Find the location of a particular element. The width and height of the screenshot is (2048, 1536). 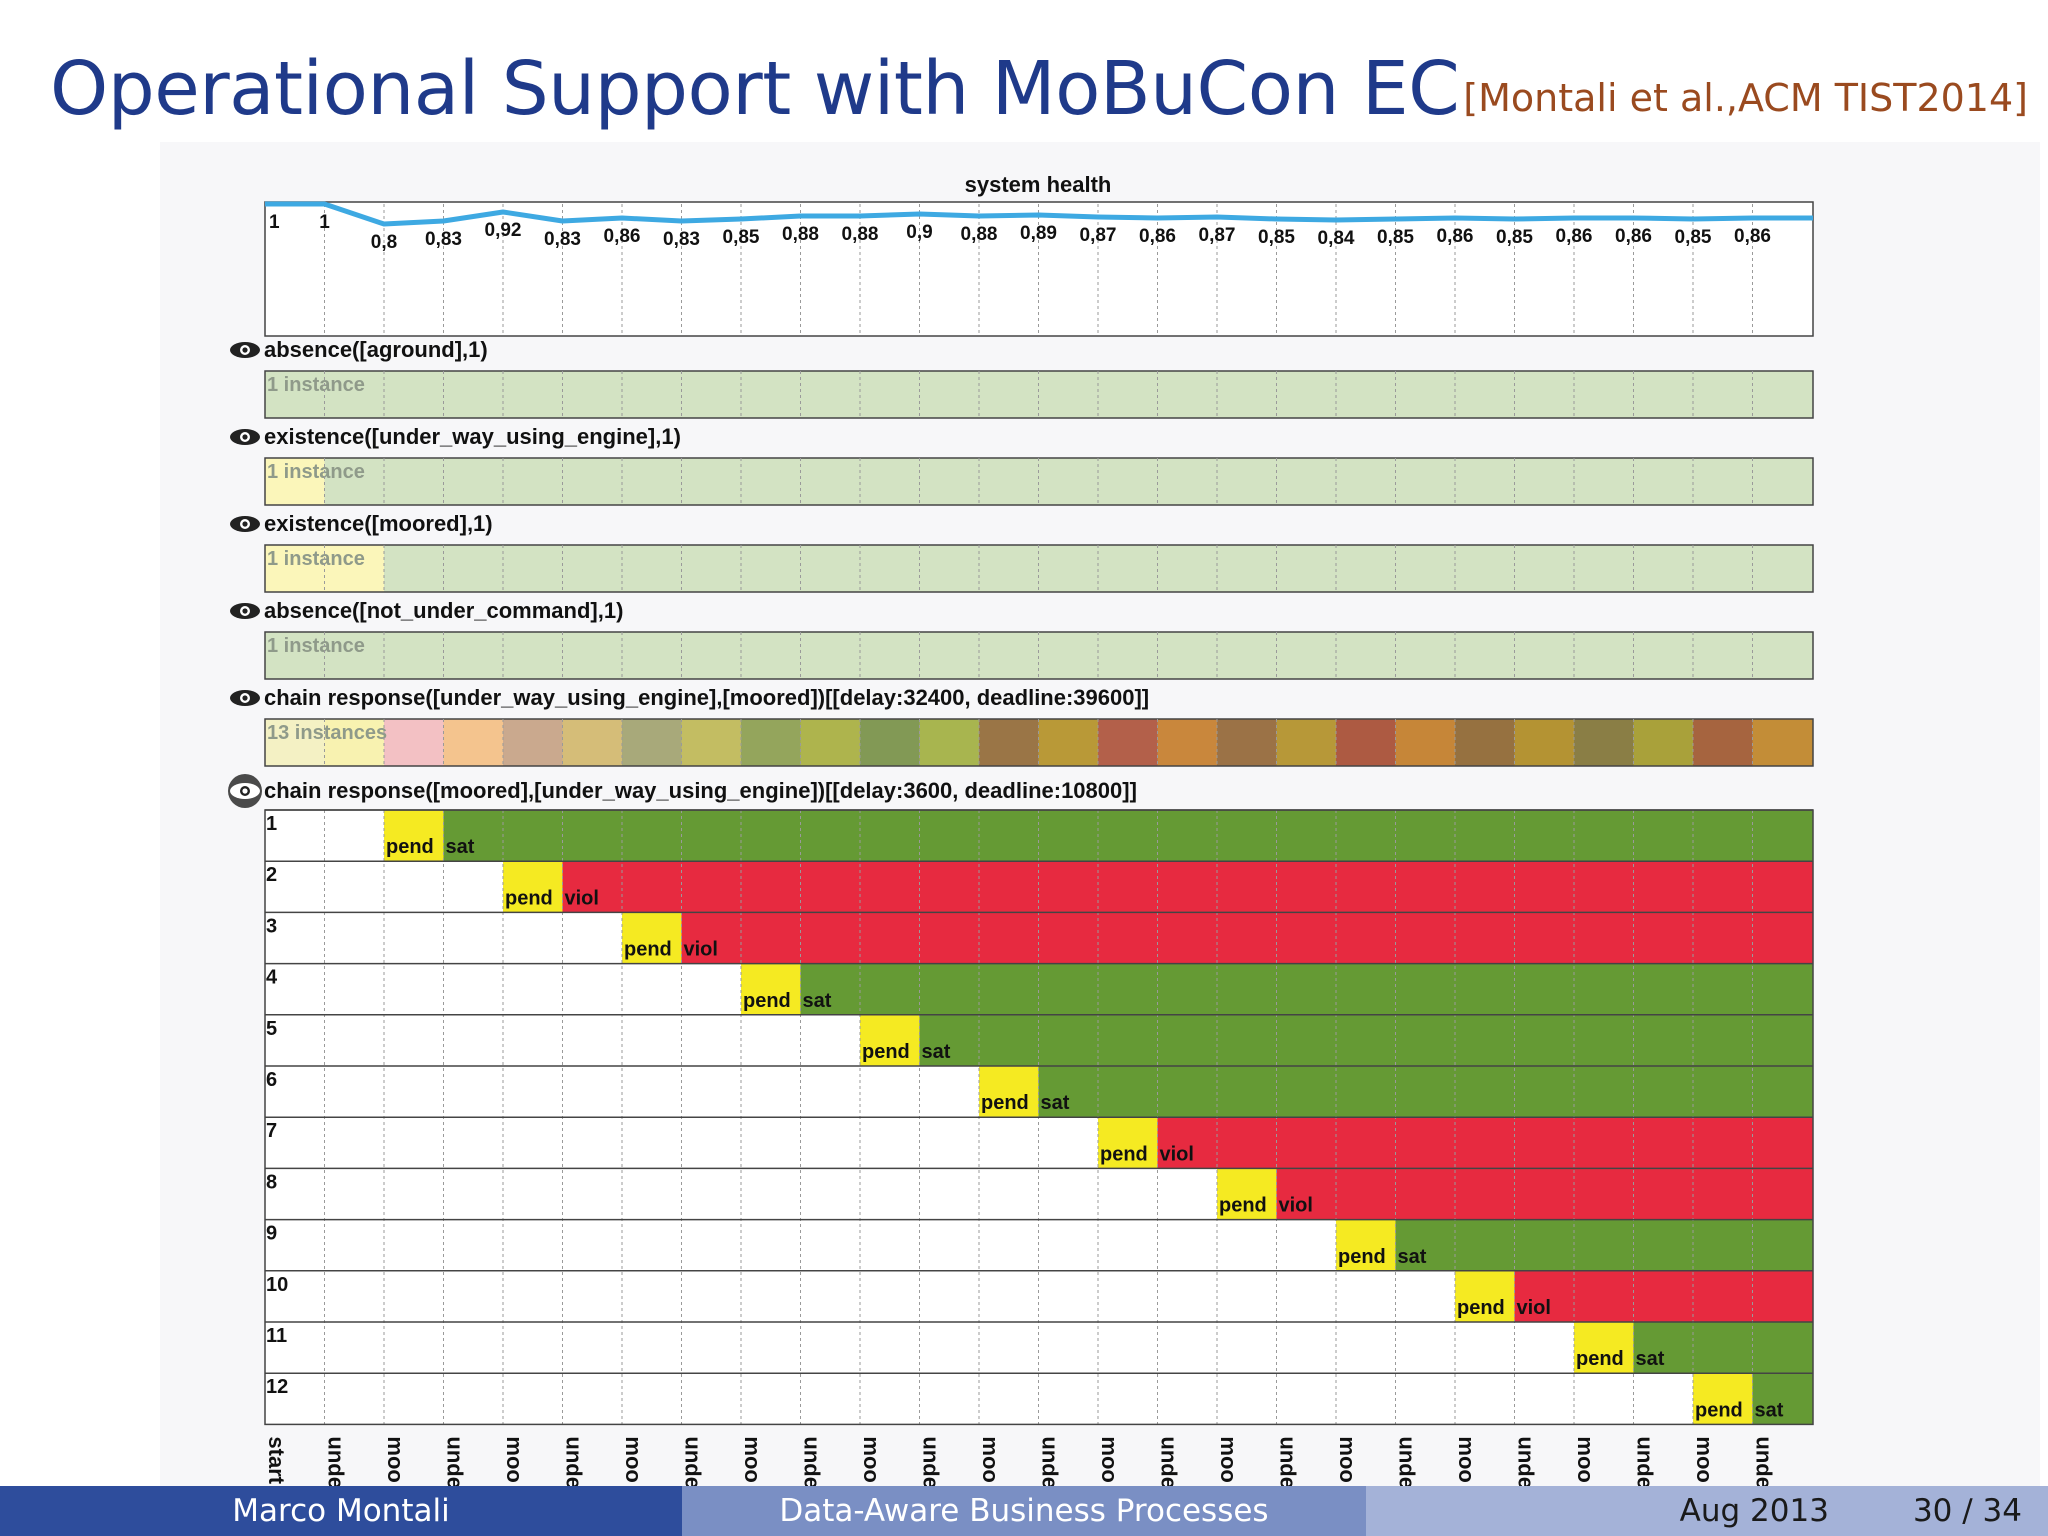

eye-pupil-center is located at coordinates (245, 611).